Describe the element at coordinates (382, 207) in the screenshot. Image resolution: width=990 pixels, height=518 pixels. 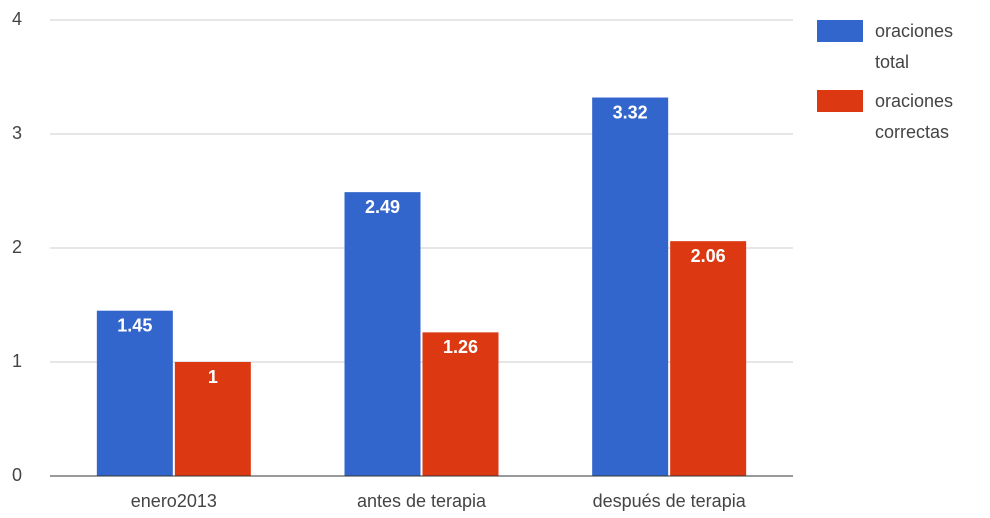
I see `data-label: 2.49` at that location.